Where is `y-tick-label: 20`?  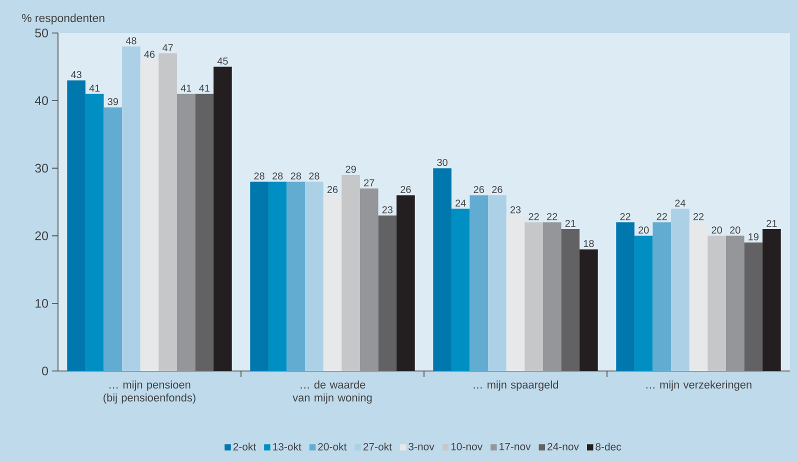 y-tick-label: 20 is located at coordinates (41, 235).